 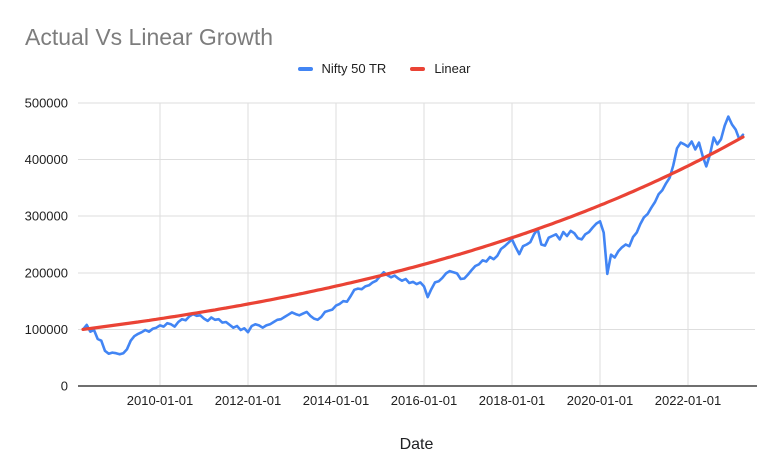 What do you see at coordinates (512, 400) in the screenshot?
I see `x-tick-label: 2018-01-01` at bounding box center [512, 400].